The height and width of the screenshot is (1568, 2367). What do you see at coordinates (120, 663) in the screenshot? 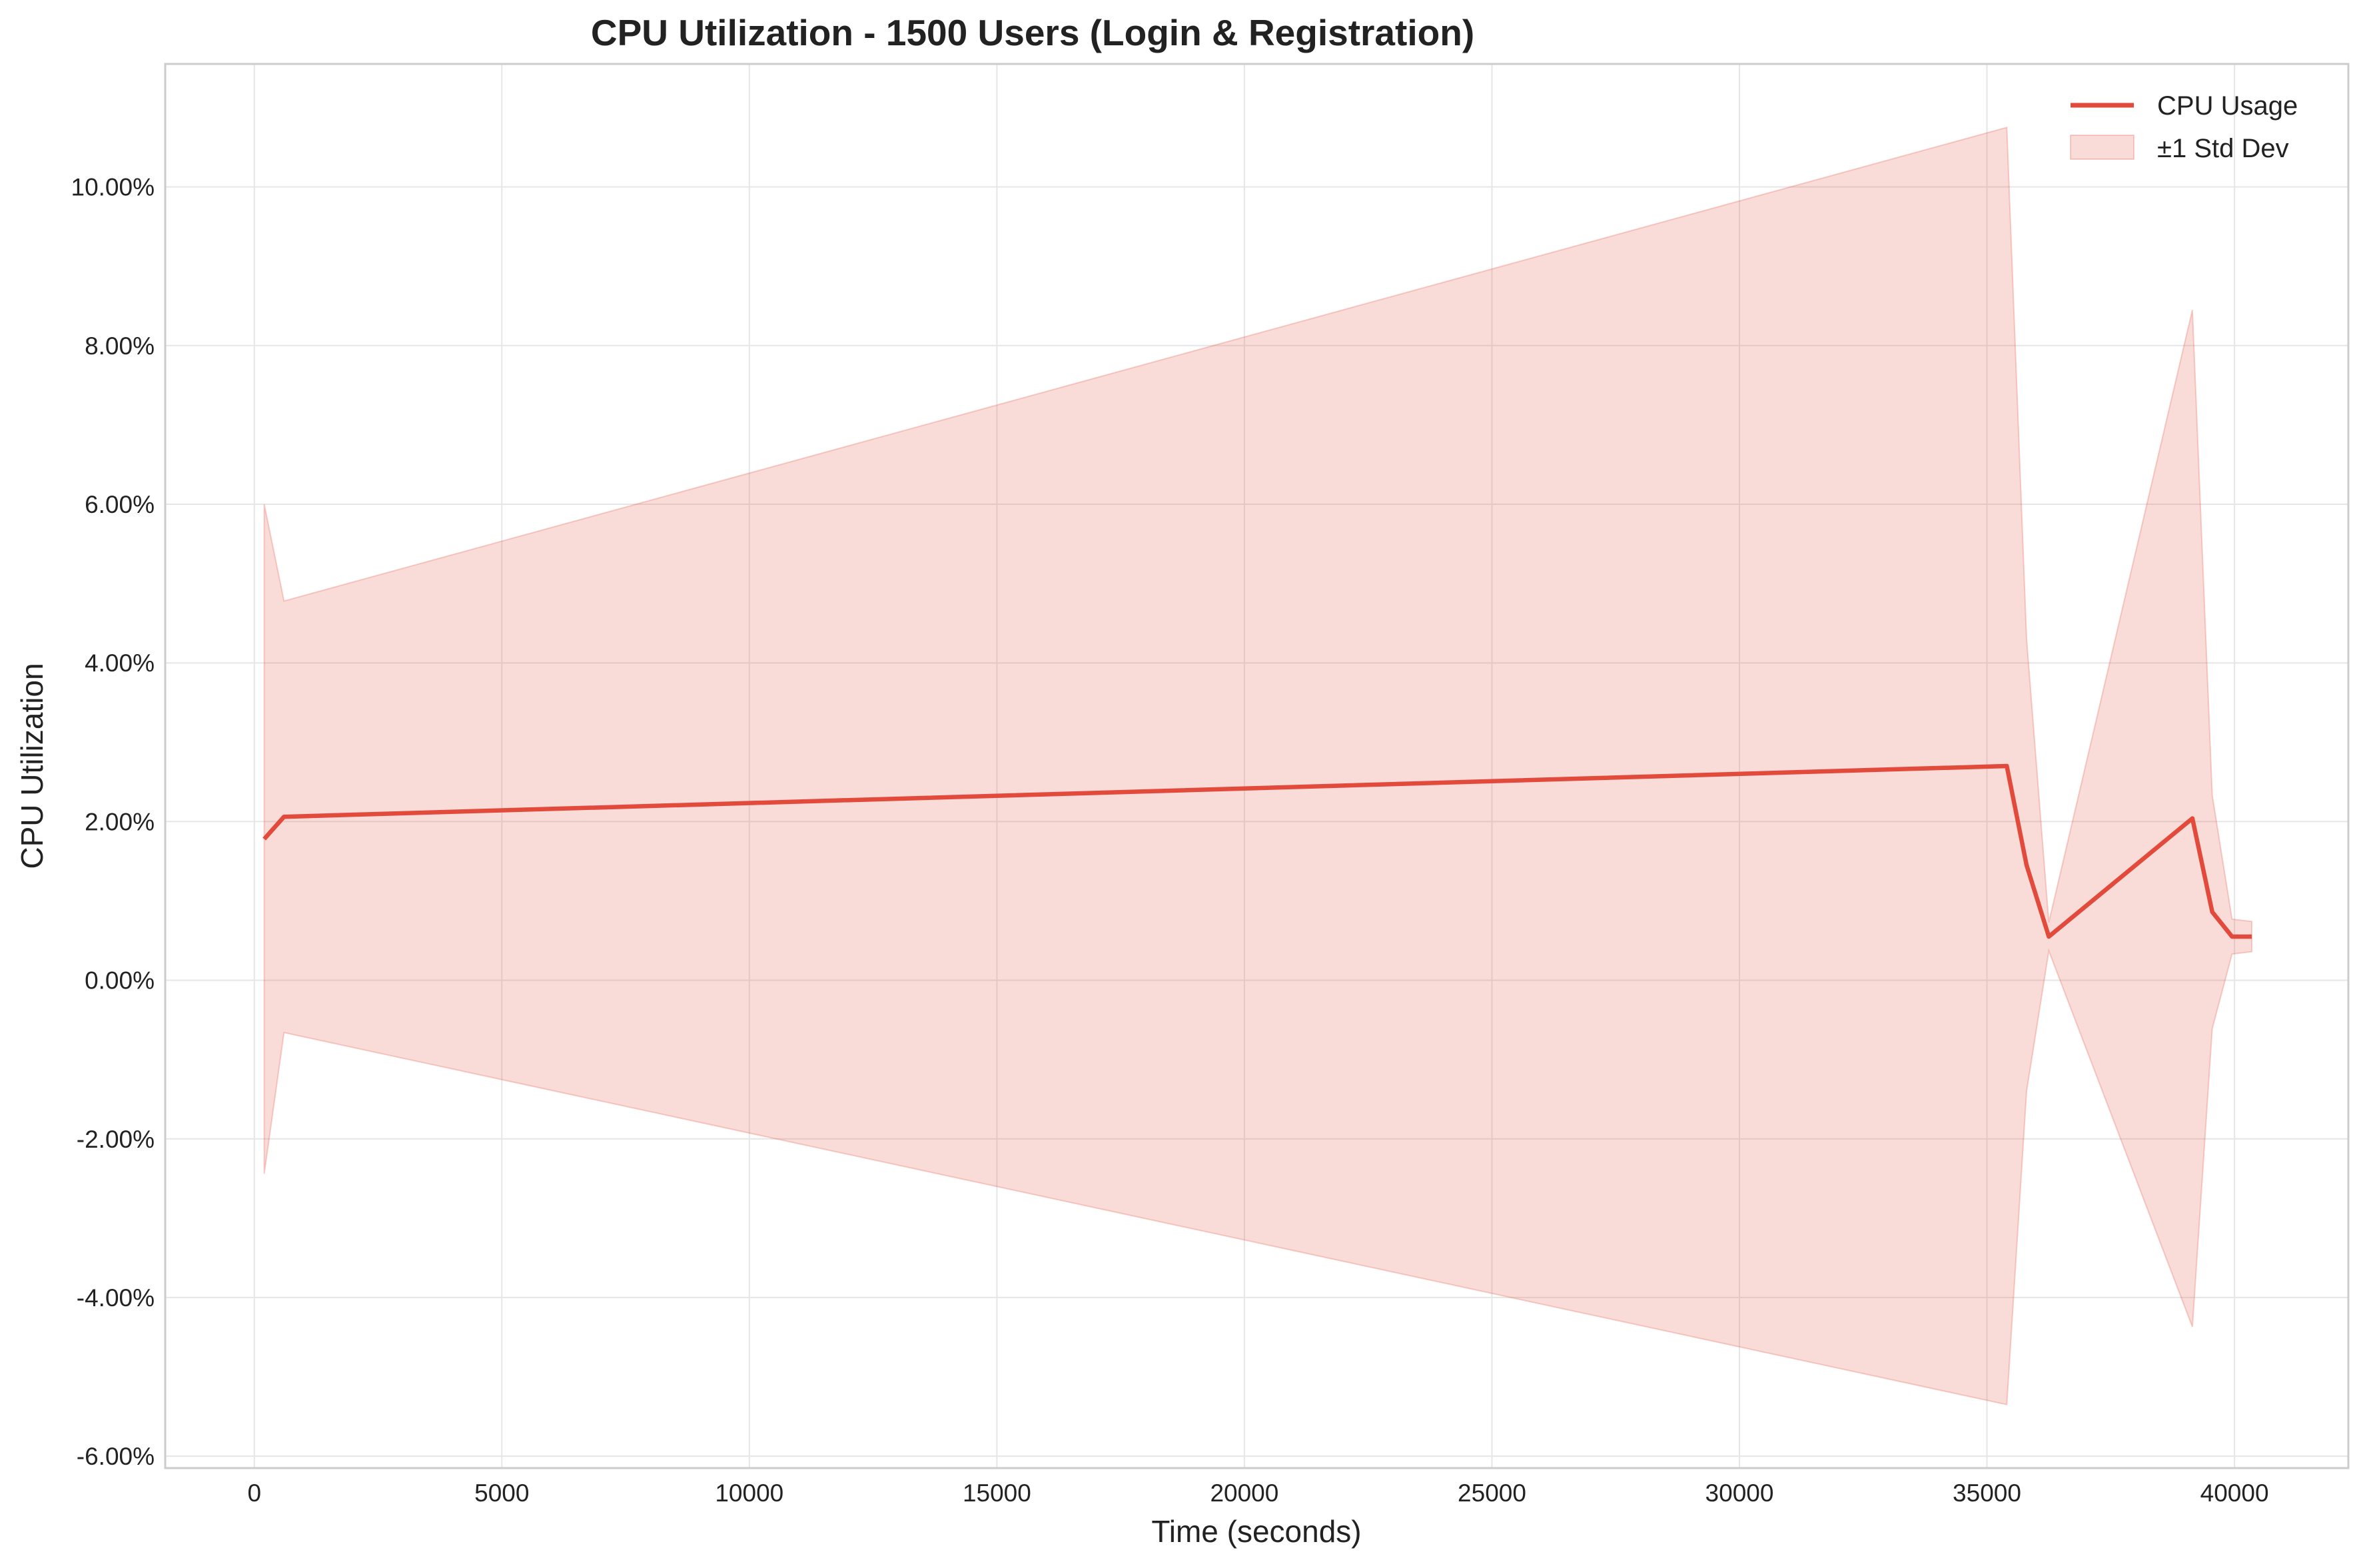
I see `y-tick-label: 4.00%` at bounding box center [120, 663].